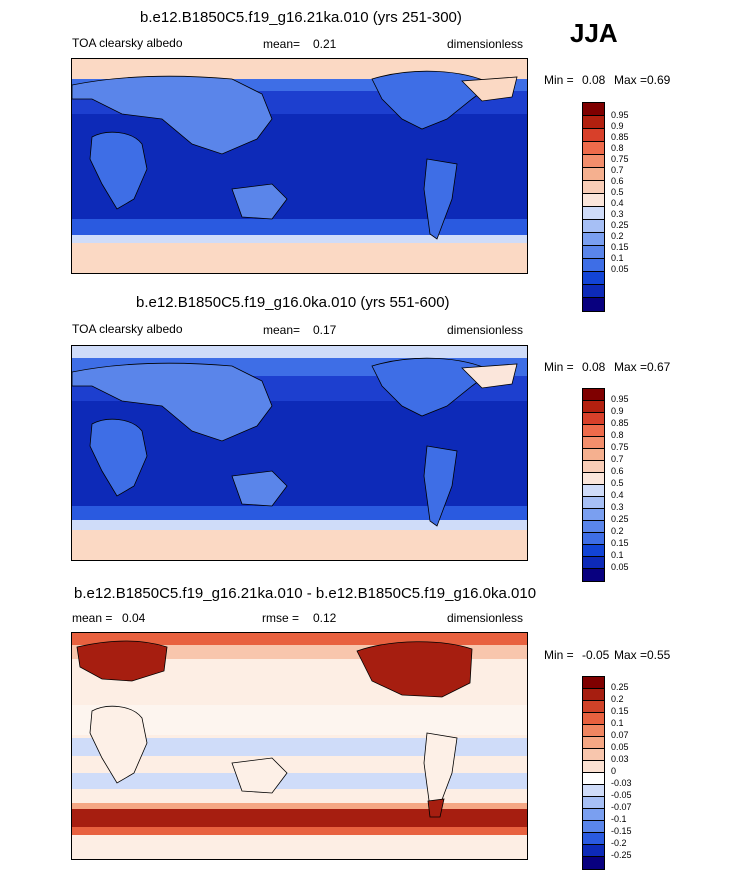 The height and width of the screenshot is (870, 733). Describe the element at coordinates (282, 330) in the screenshot. I see `panel2-mean-label: mean=` at that location.